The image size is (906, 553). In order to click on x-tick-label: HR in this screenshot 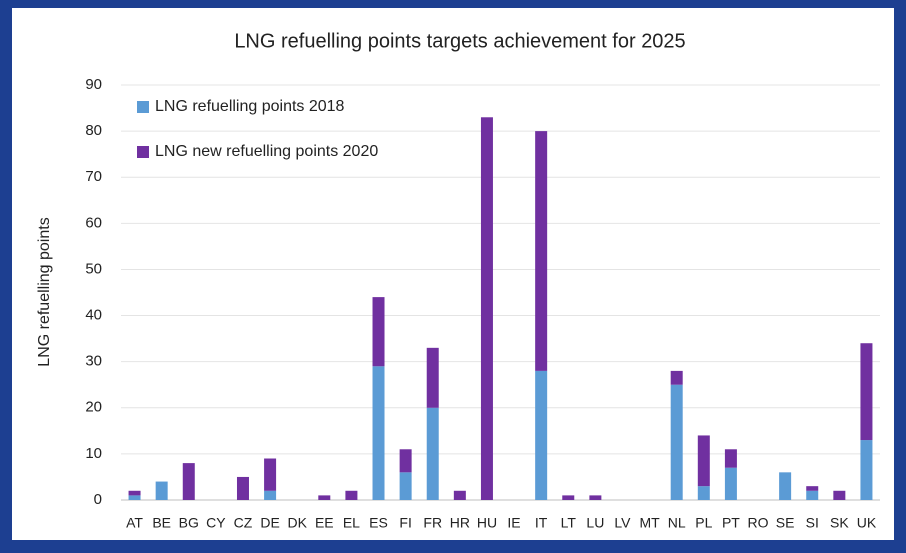, I will do `click(460, 523)`.